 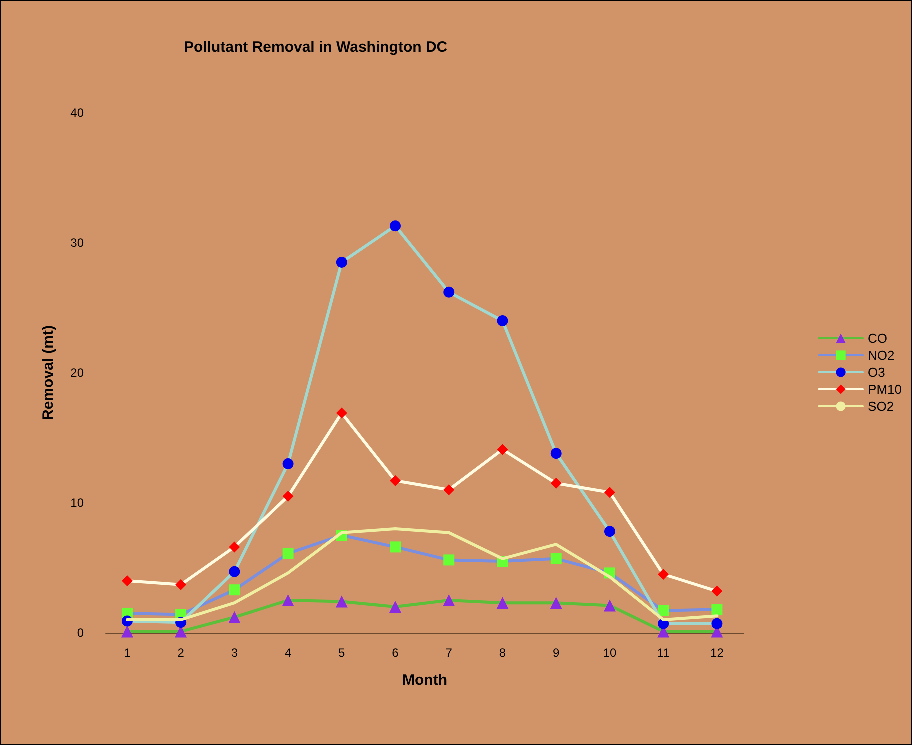 What do you see at coordinates (877, 372) in the screenshot?
I see `legend-label: O3` at bounding box center [877, 372].